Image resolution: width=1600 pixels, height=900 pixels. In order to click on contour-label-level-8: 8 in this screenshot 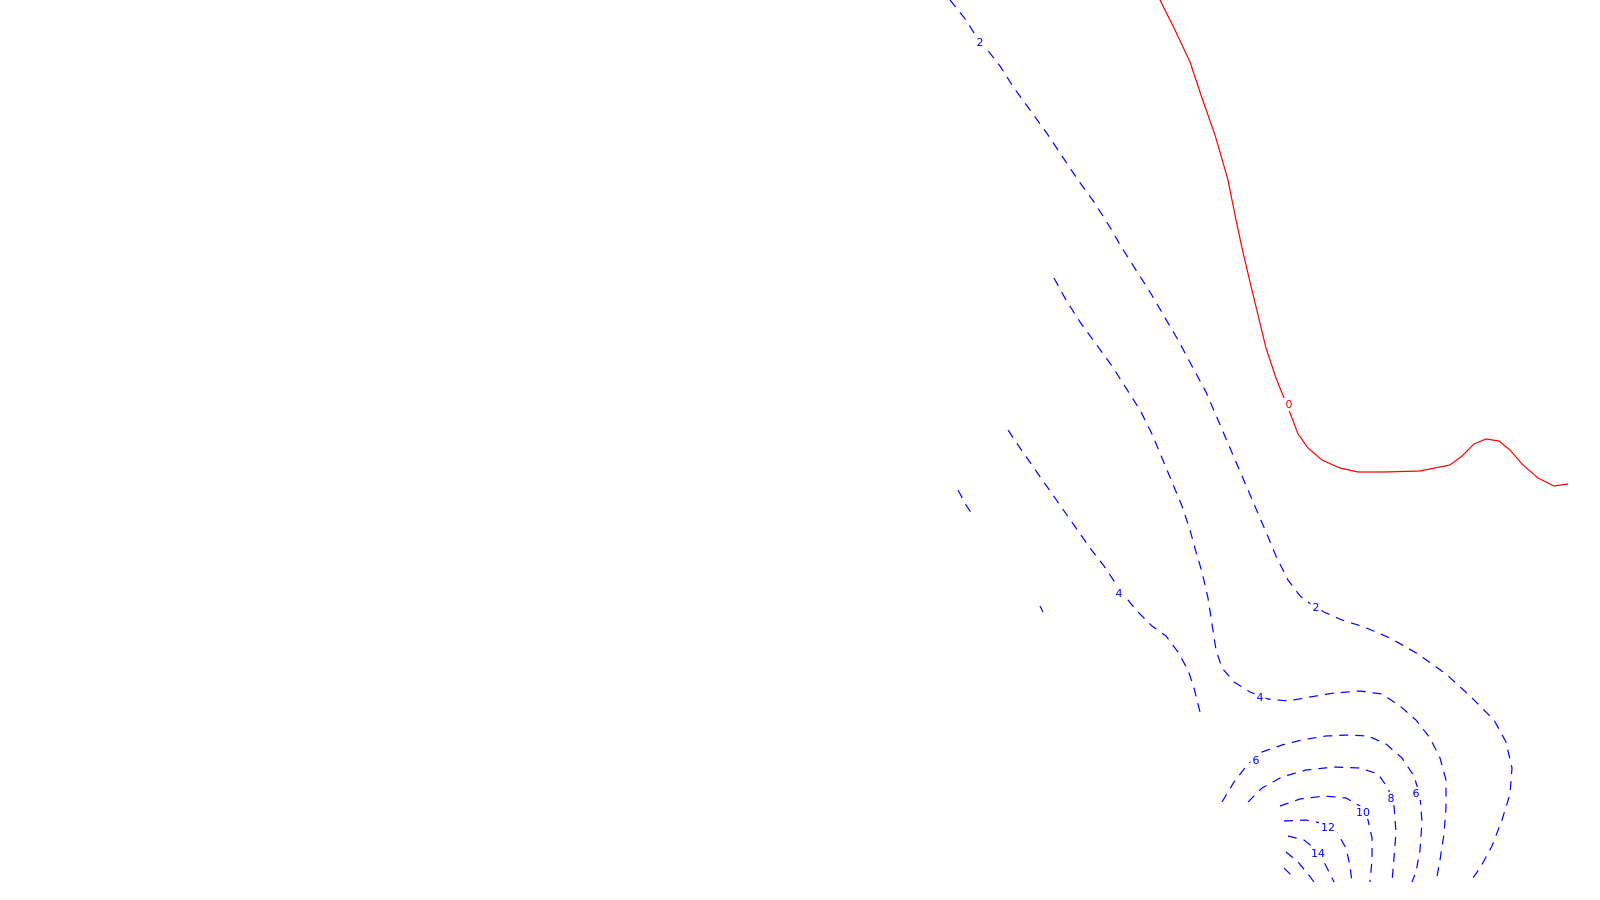, I will do `click(1391, 798)`.